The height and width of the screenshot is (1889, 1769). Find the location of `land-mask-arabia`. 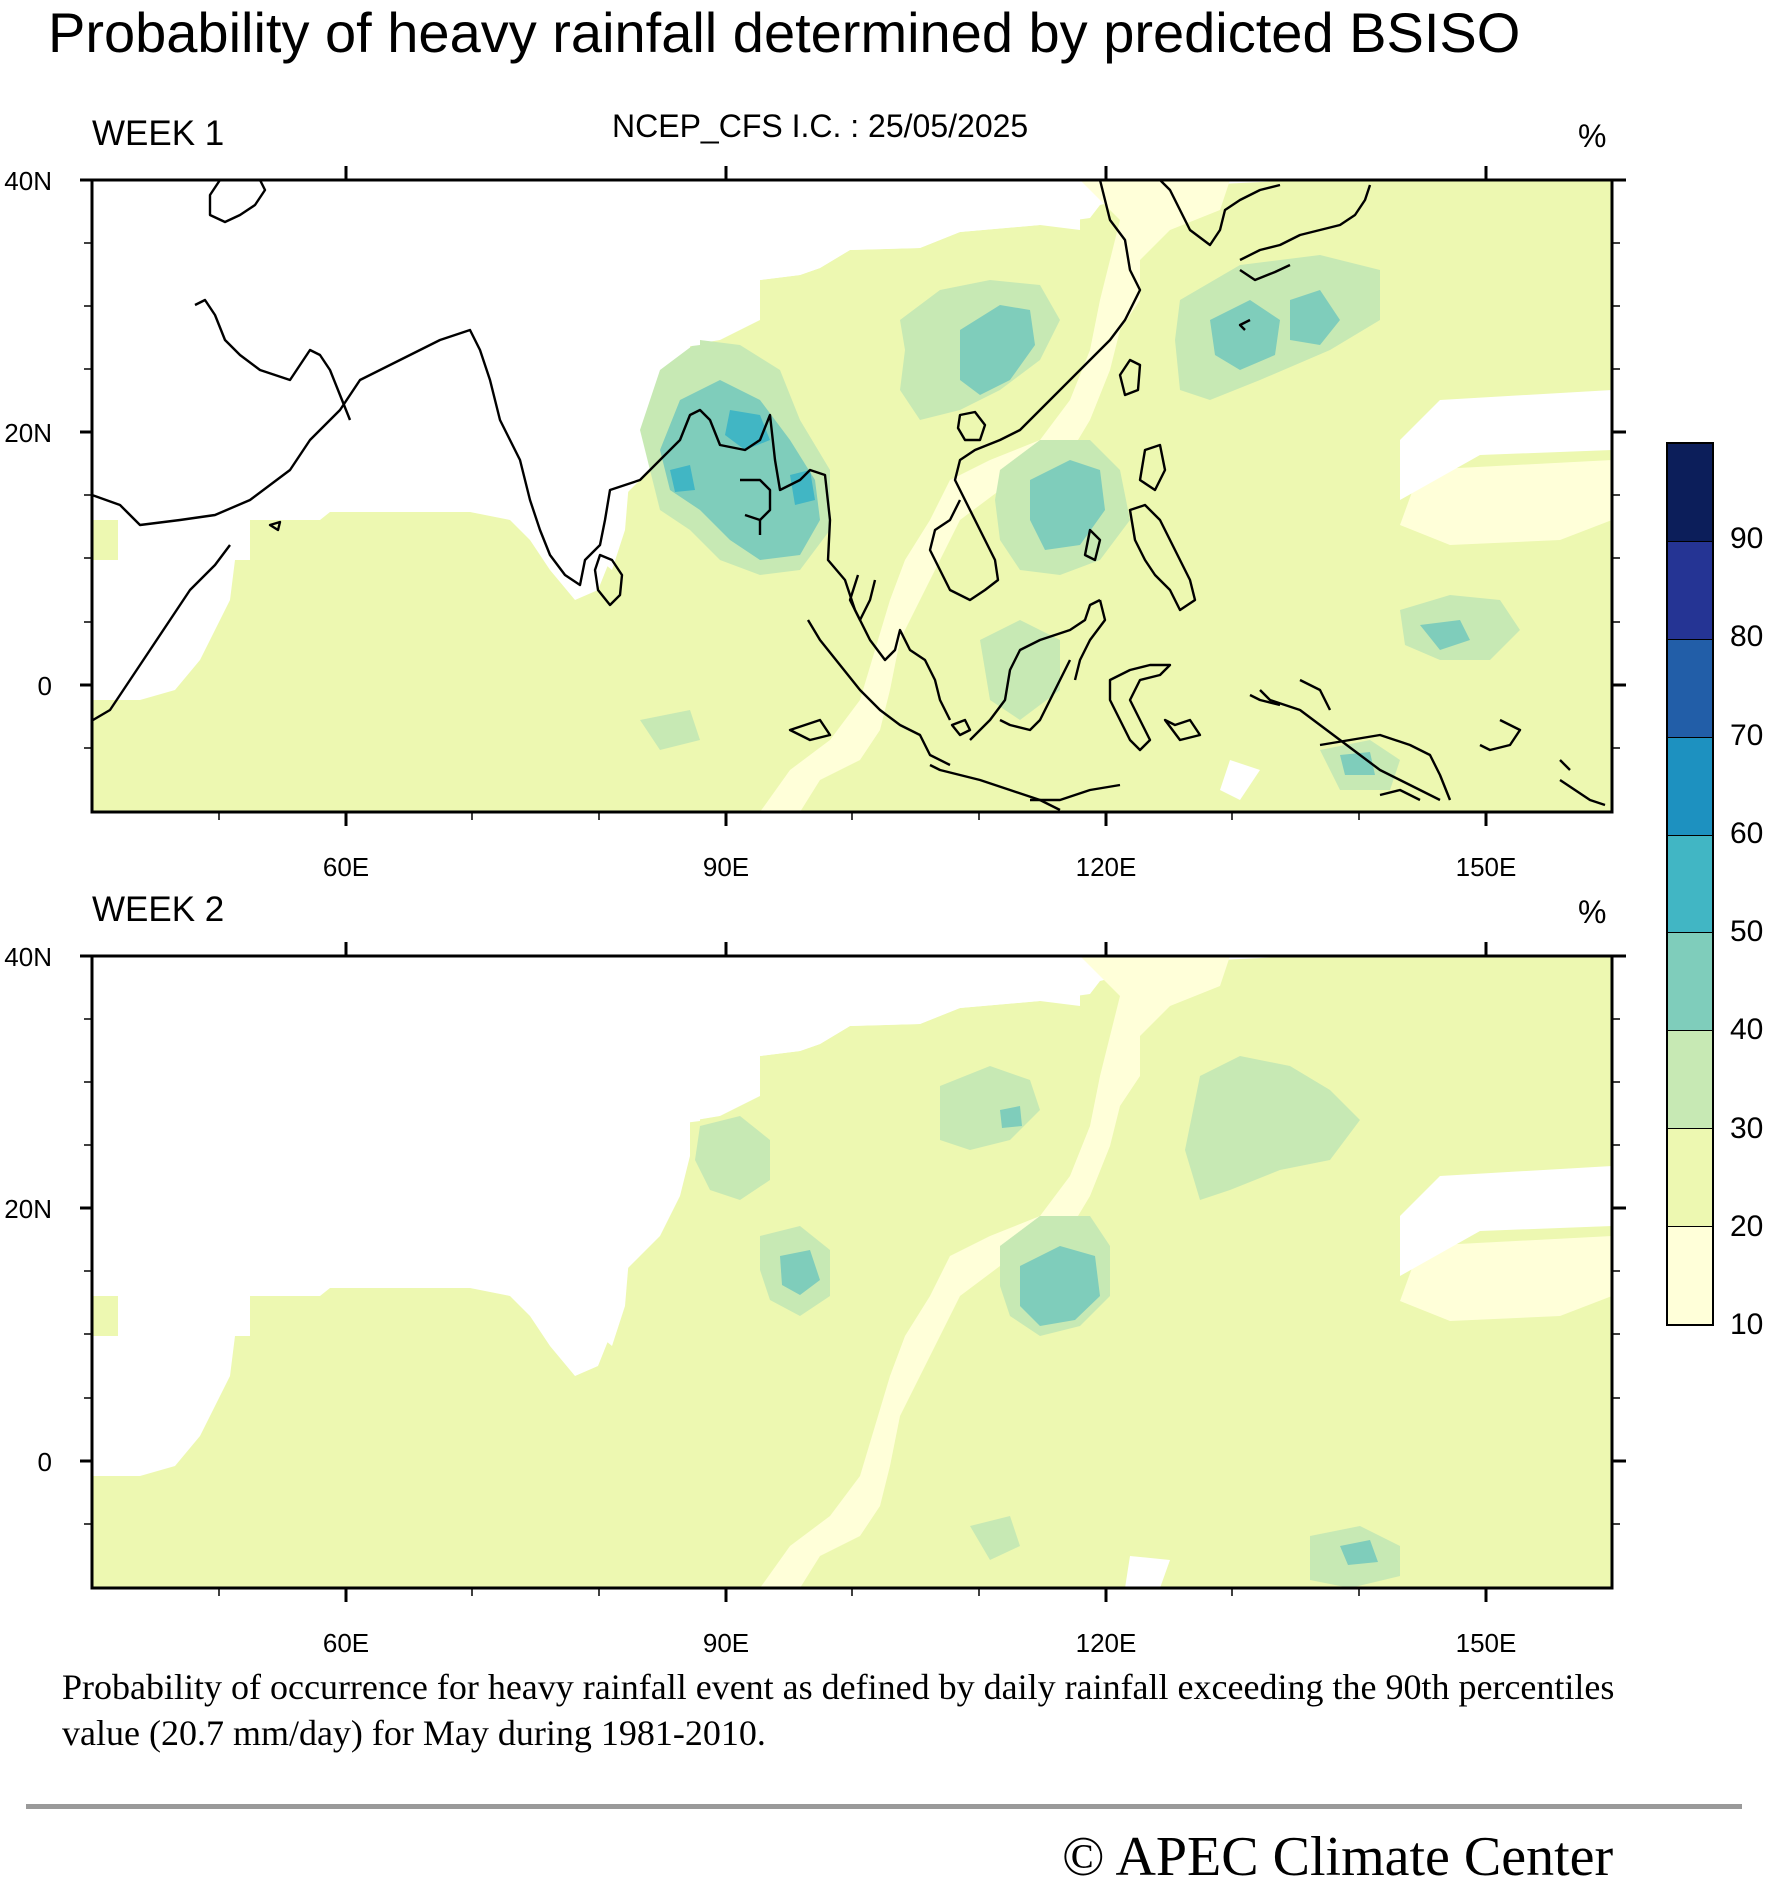

land-mask-arabia is located at coordinates (351, 390).